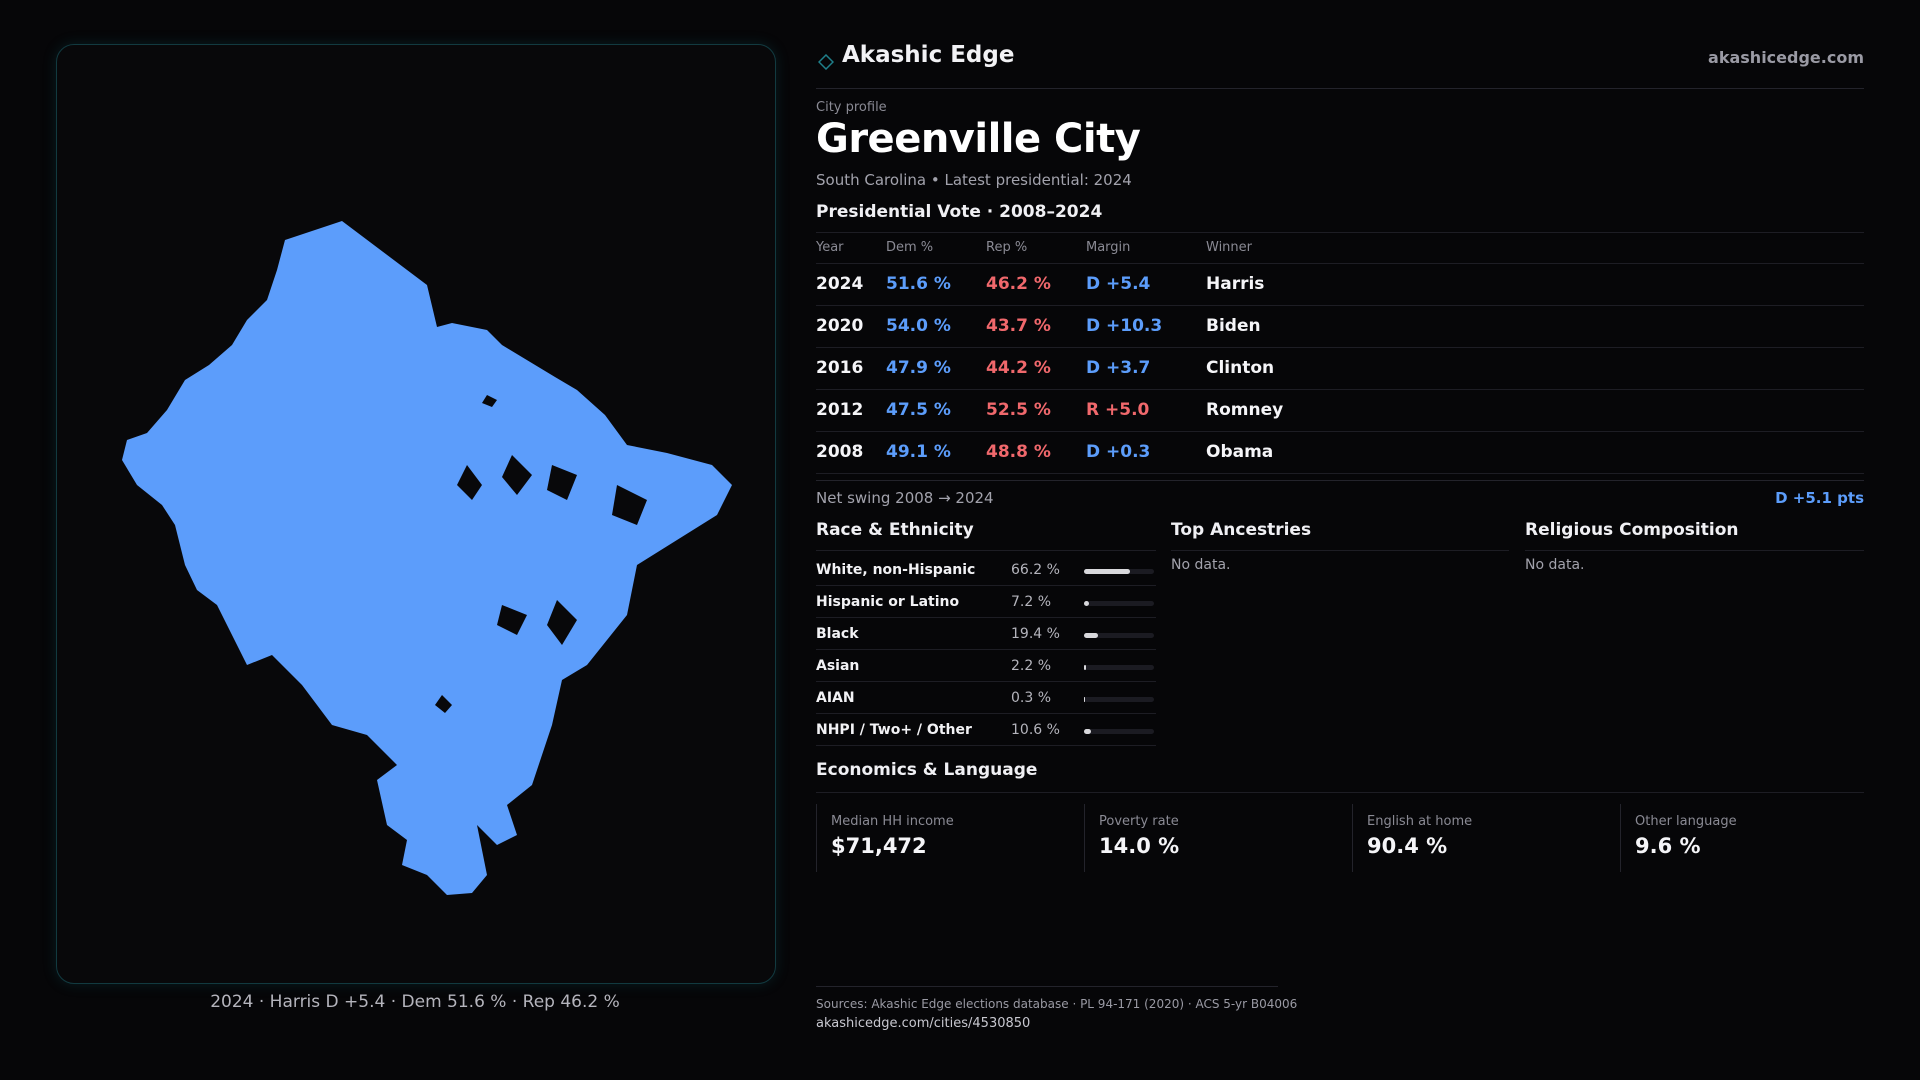  I want to click on brand-url-link: akashicedge.com, so click(1786, 57).